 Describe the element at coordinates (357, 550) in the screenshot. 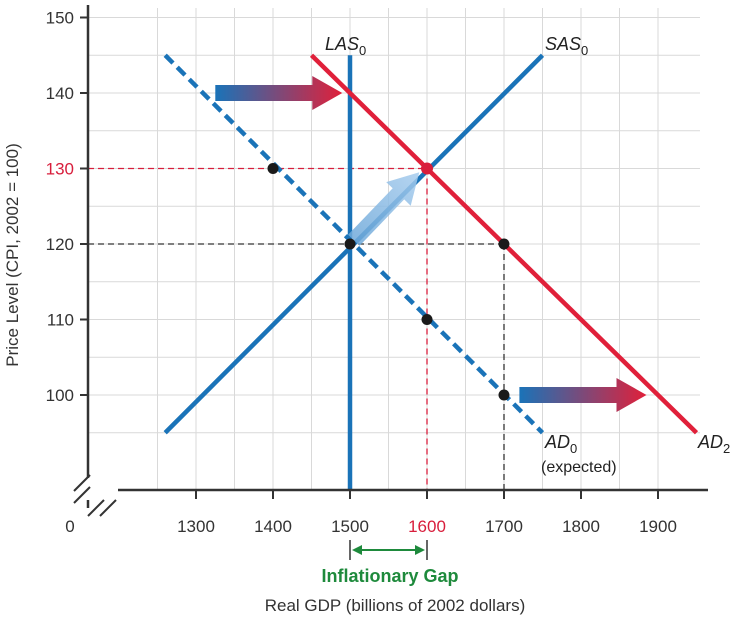

I see `gap-arrowhead-left` at that location.